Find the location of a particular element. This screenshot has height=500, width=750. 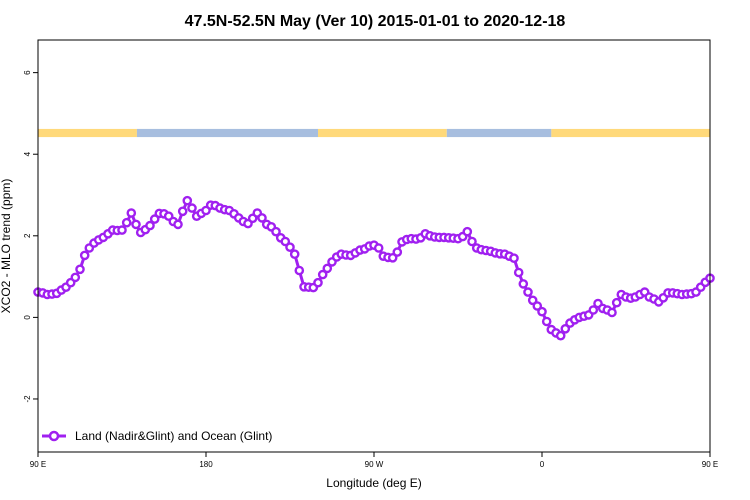

surface-type-band is located at coordinates (374, 133).